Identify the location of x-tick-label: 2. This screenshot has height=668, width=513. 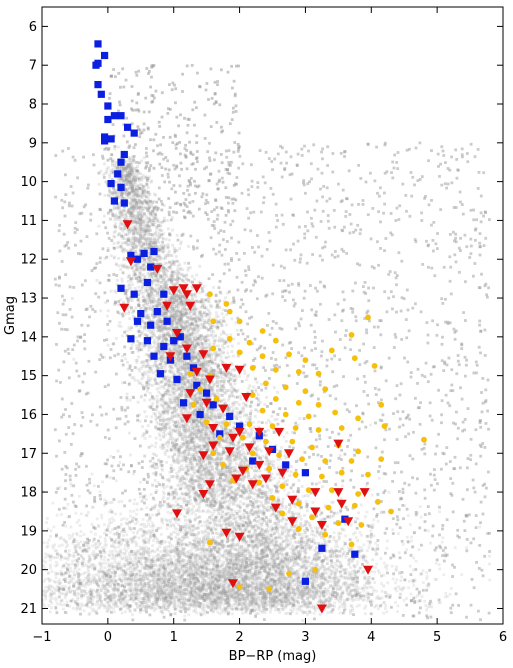
(239, 637).